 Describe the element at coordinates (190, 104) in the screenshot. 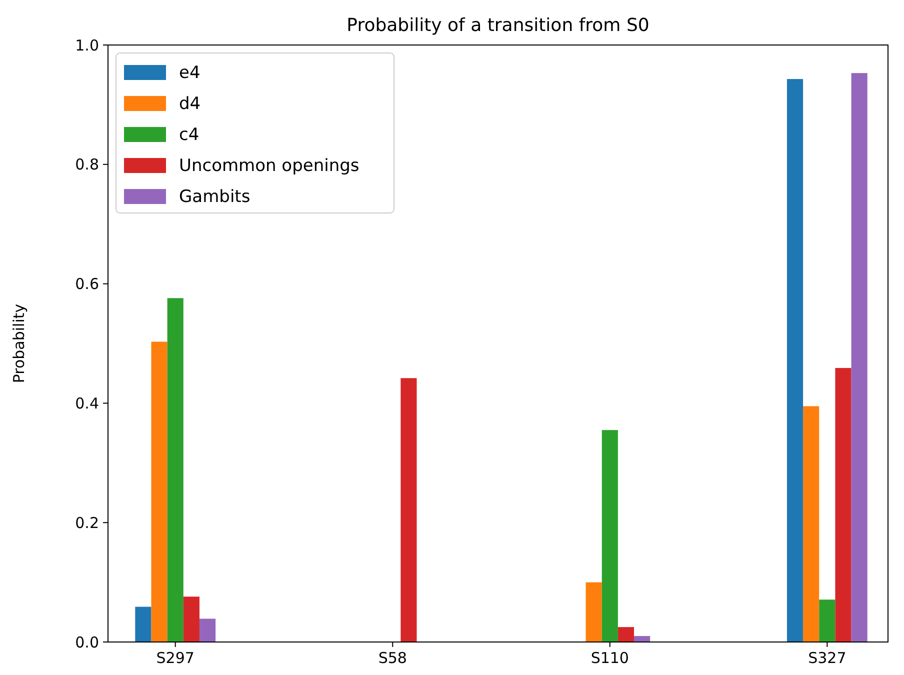

I see `legend-label: d4` at that location.